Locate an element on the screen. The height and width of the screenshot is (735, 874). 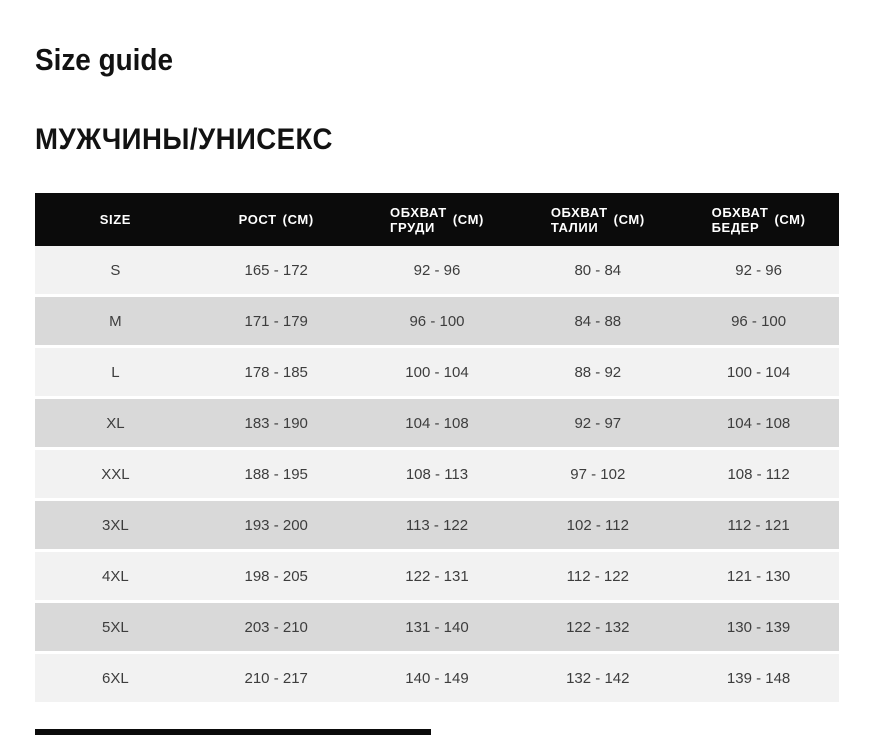
next-table-cutoff-bar is located at coordinates (233, 732).